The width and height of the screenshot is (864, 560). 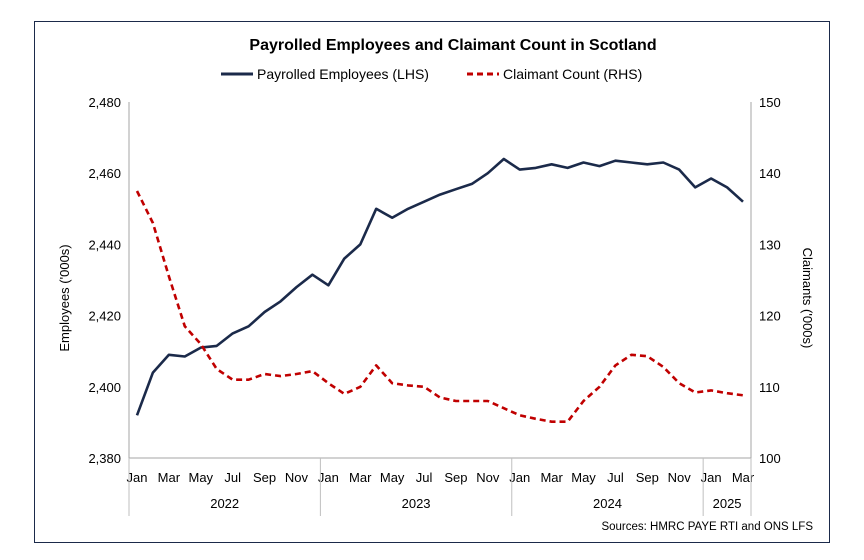 I want to click on year-label: 2024, so click(x=607, y=503).